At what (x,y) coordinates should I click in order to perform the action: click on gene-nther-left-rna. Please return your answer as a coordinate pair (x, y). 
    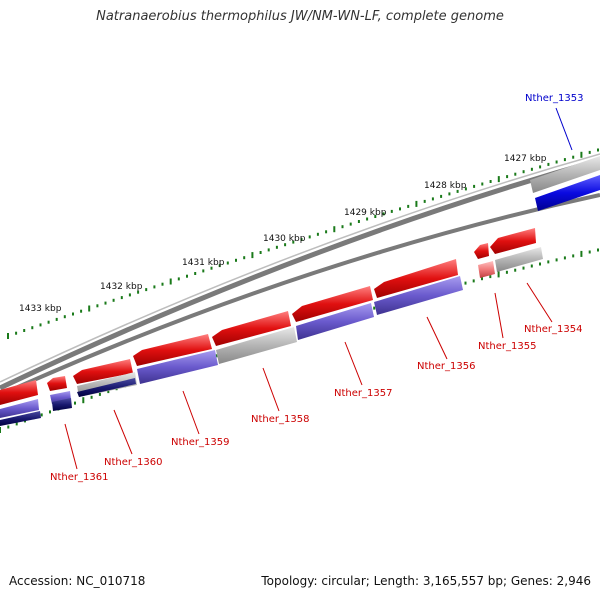
    Looking at the image, I should click on (19, 408).